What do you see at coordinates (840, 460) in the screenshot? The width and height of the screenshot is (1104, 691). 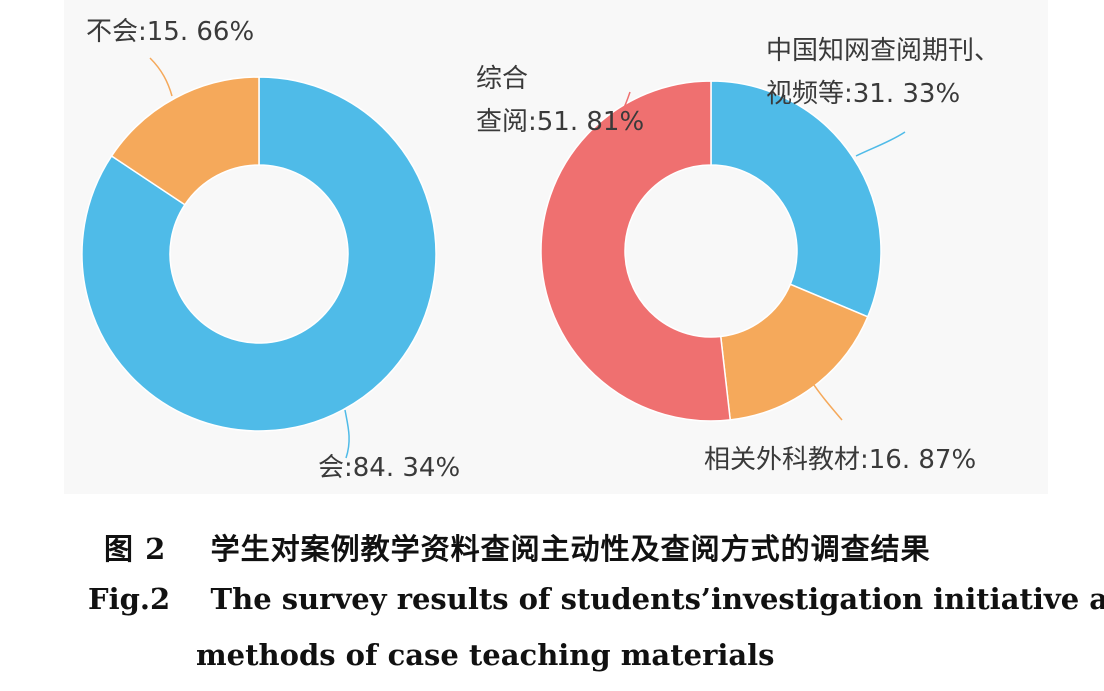 I see `slice-label-textbook: 相关外科教材:16. 87%` at bounding box center [840, 460].